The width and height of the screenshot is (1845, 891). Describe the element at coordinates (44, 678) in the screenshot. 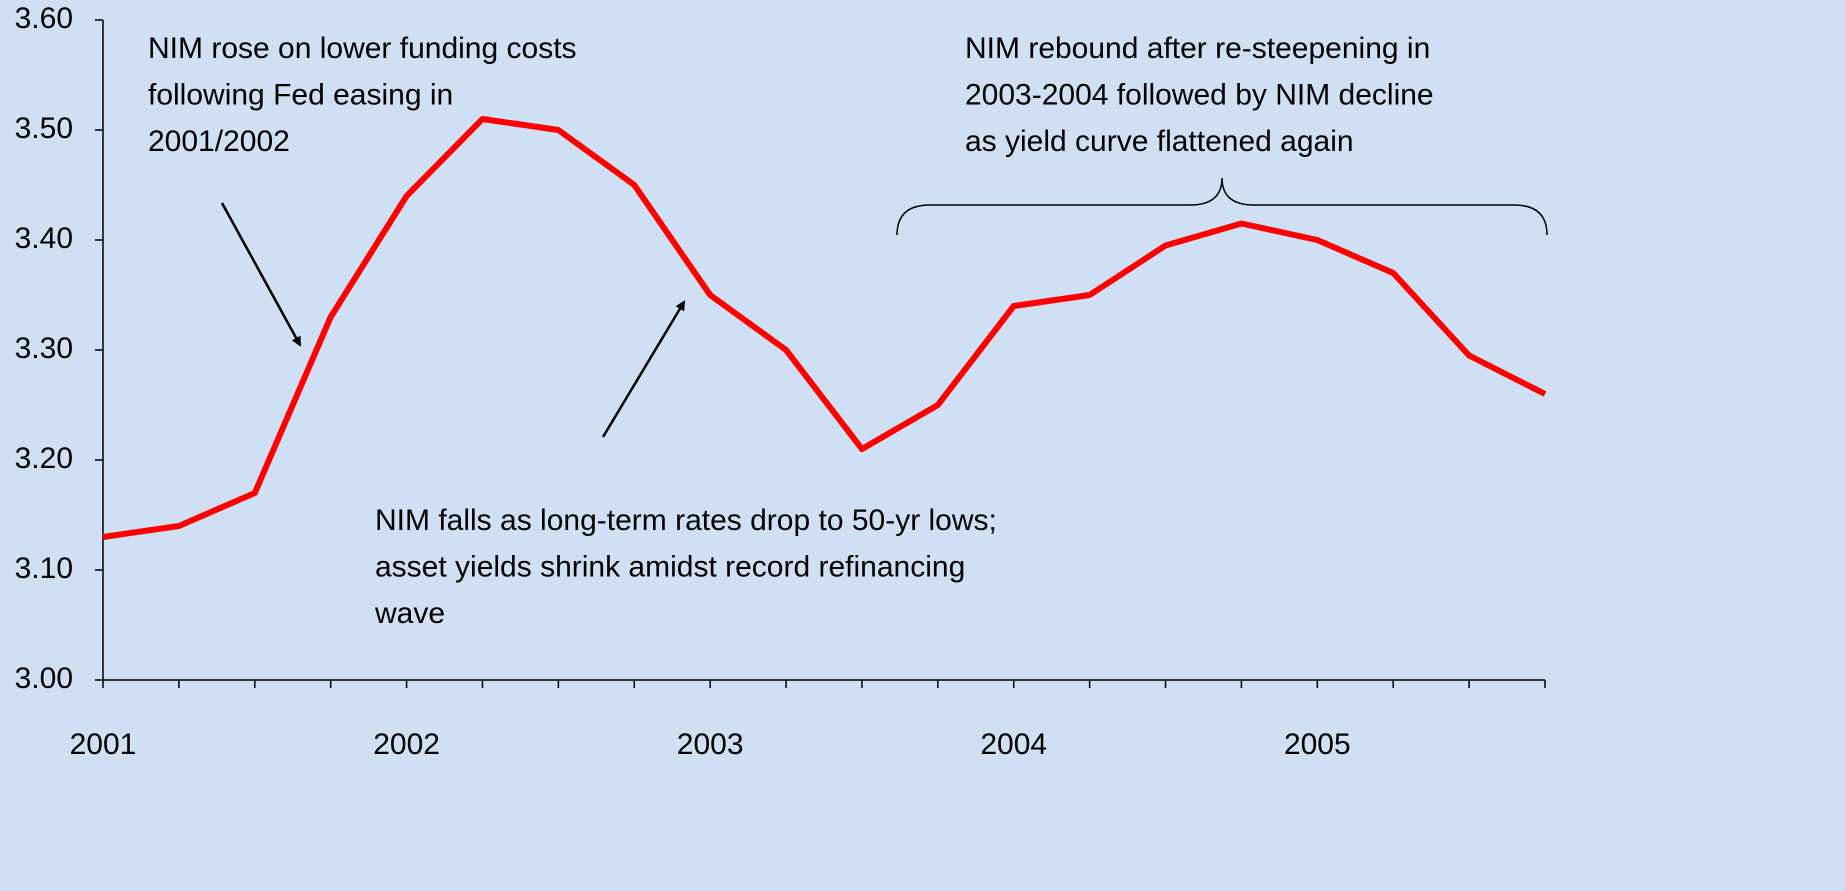

I see `y-tick-label: 3.00` at that location.